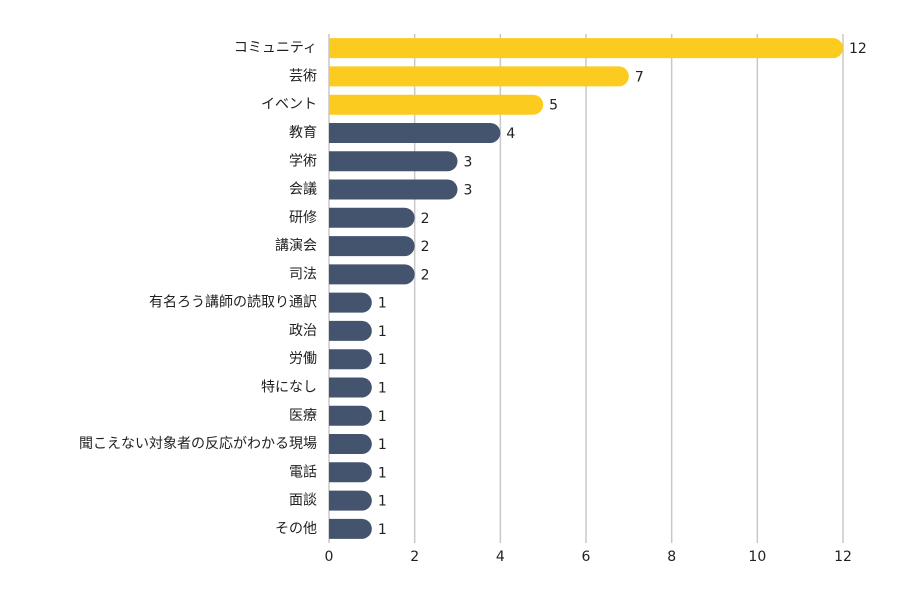 This screenshot has height=604, width=900. I want to click on y-tick-label: イベント, so click(289, 105).